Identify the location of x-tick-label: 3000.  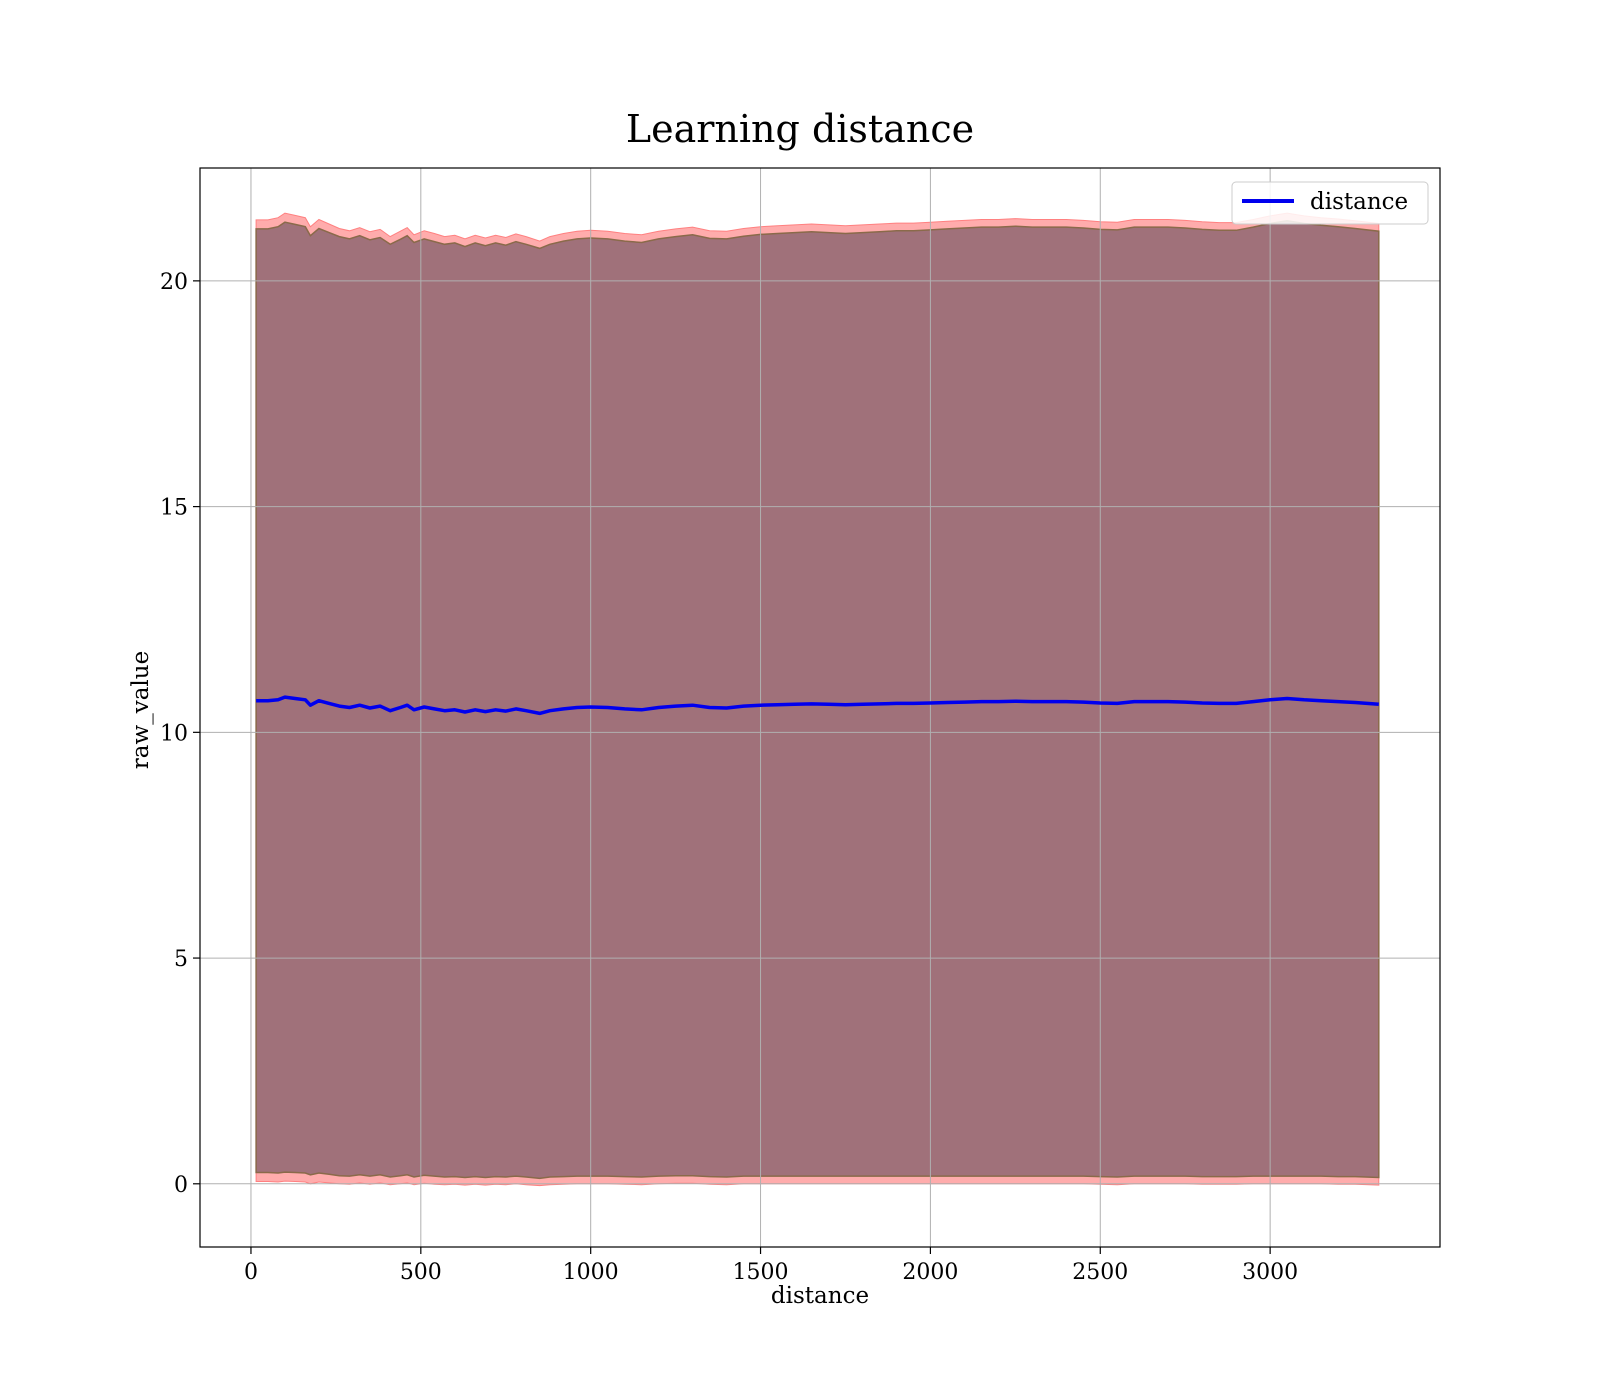
(1270, 1272).